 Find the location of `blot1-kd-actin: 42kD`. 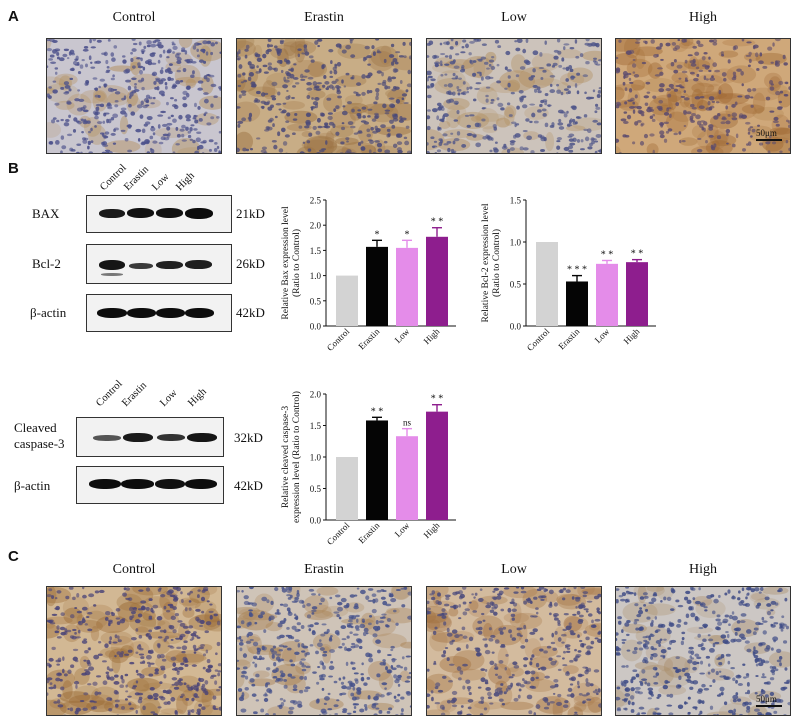

blot1-kd-actin: 42kD is located at coordinates (250, 312).